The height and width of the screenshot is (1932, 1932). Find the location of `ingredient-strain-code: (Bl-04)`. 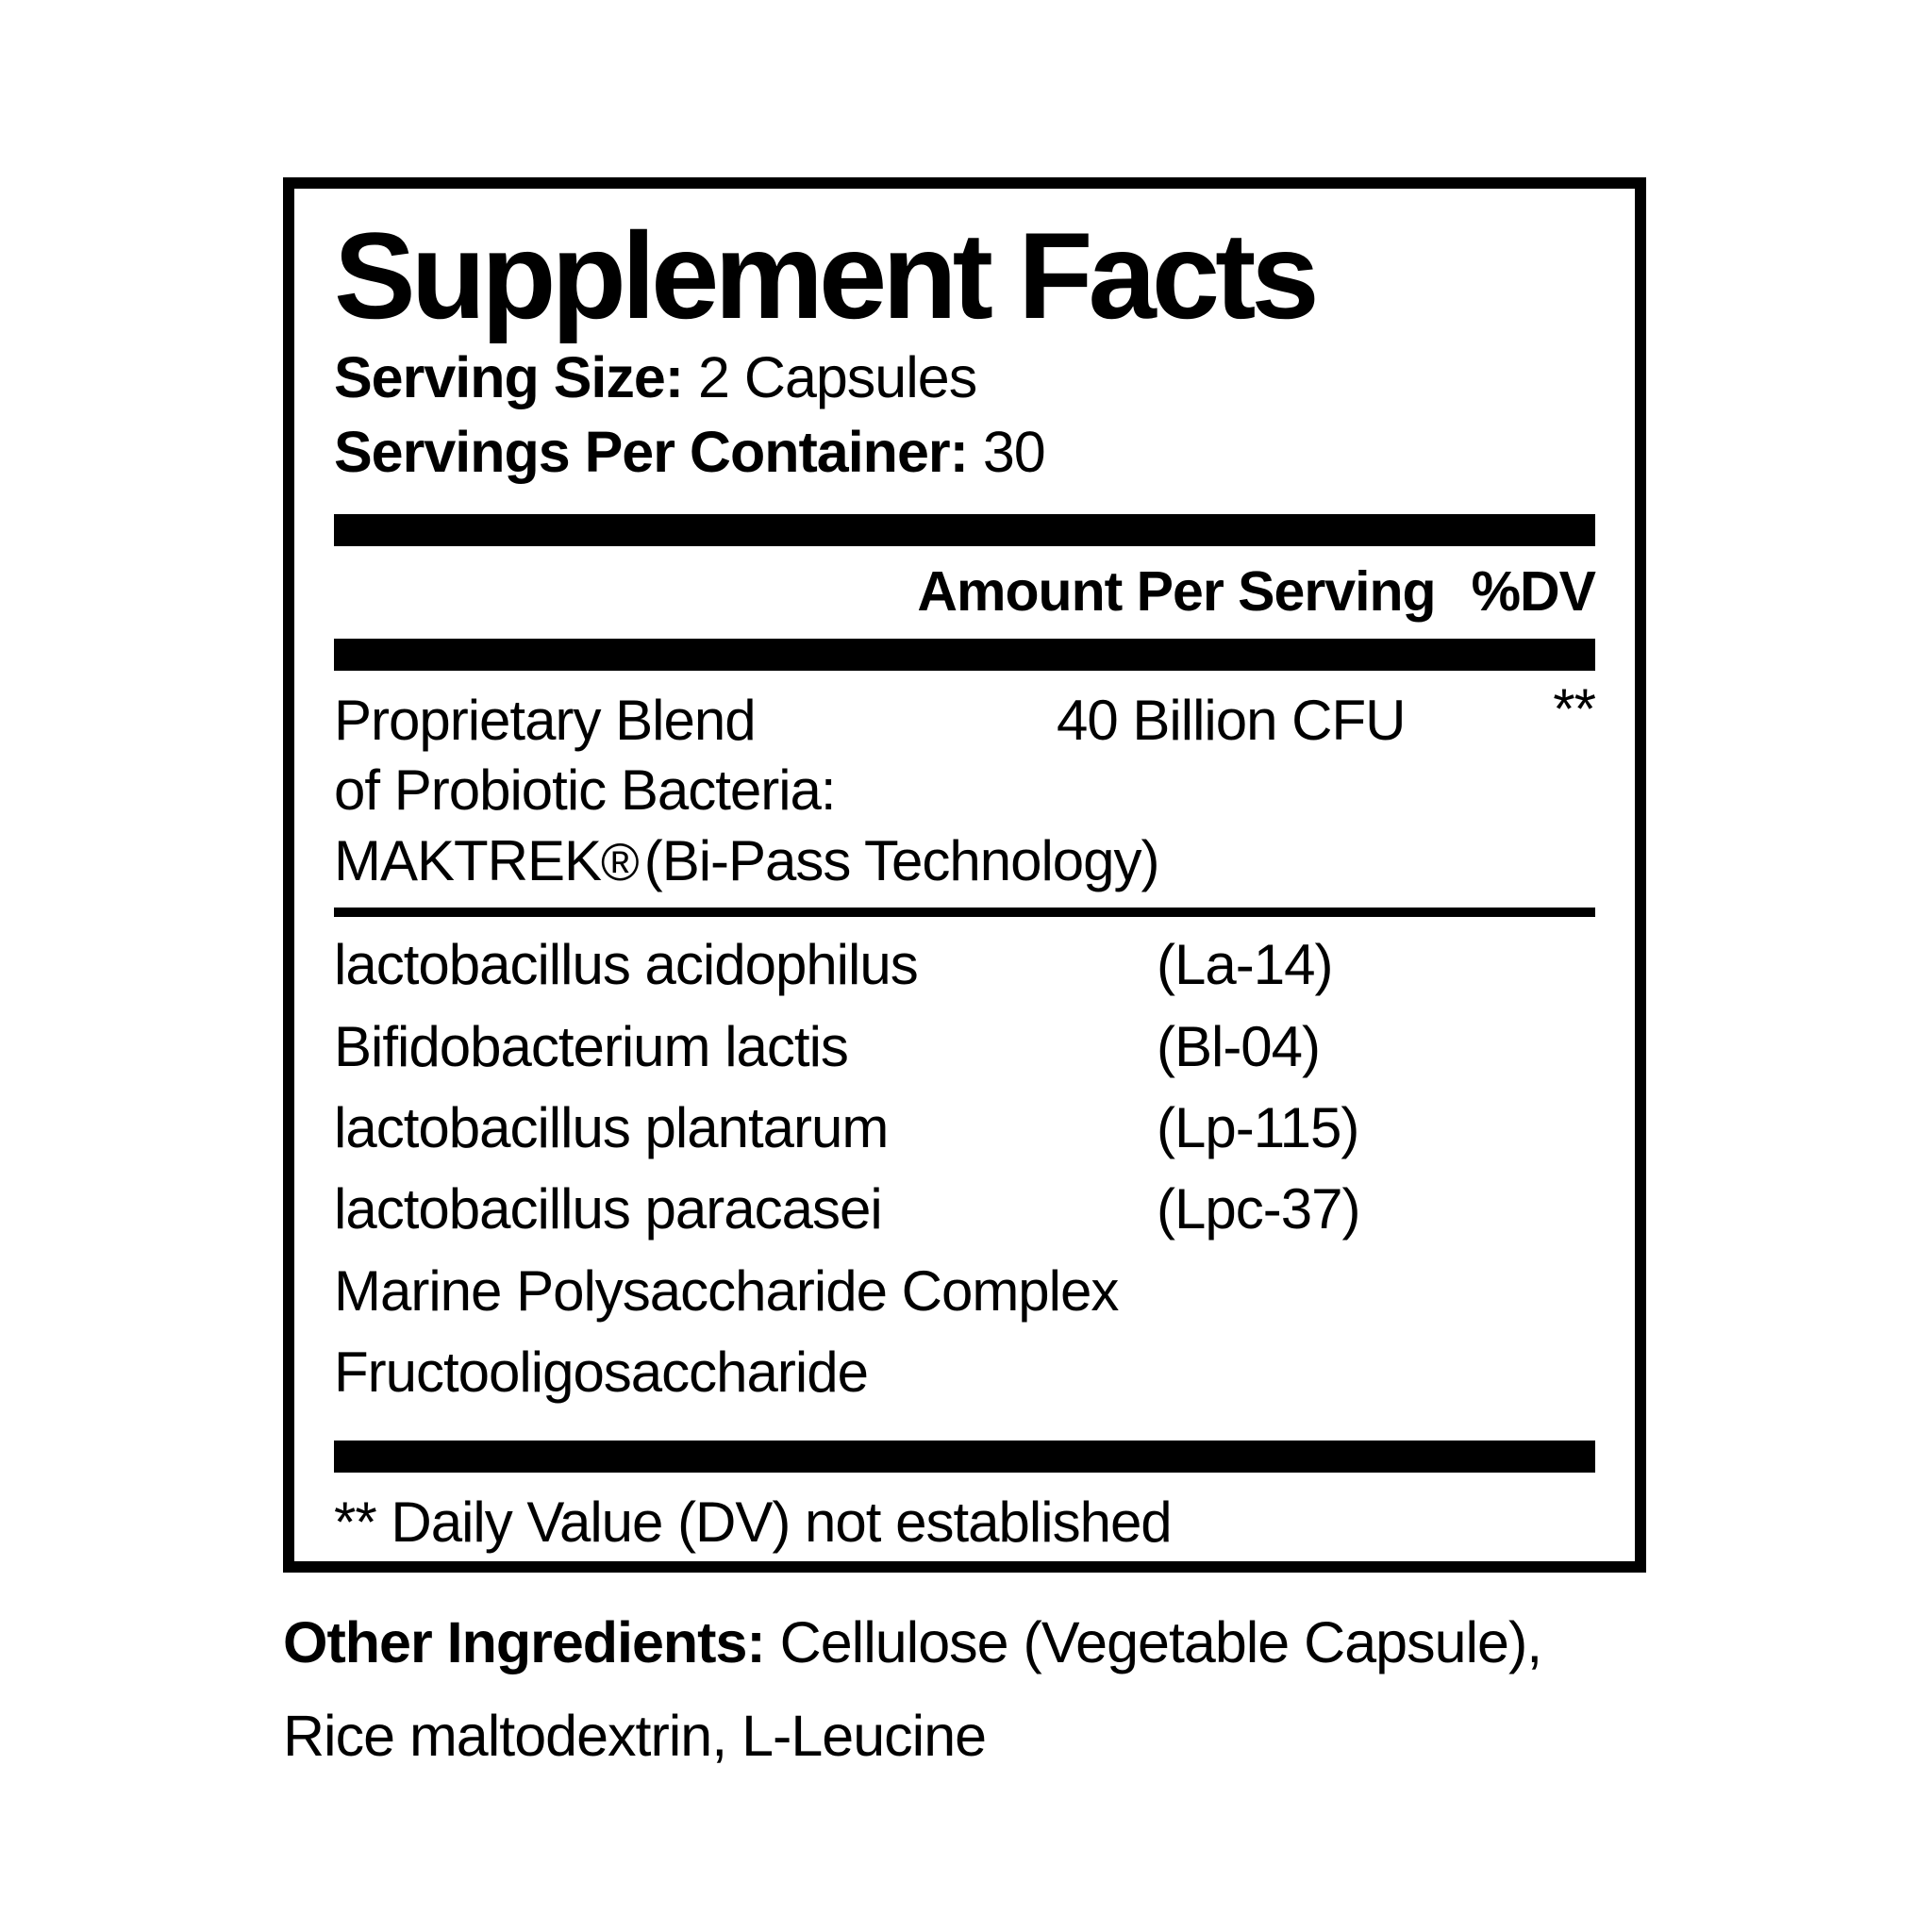

ingredient-strain-code: (Bl-04) is located at coordinates (1239, 1046).